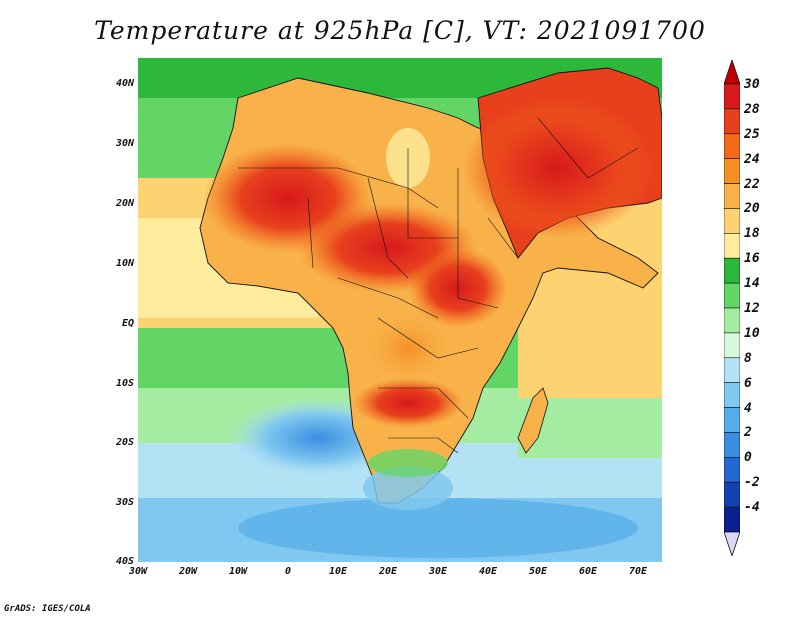 This screenshot has width=800, height=618. I want to click on hot-south, so click(408, 403).